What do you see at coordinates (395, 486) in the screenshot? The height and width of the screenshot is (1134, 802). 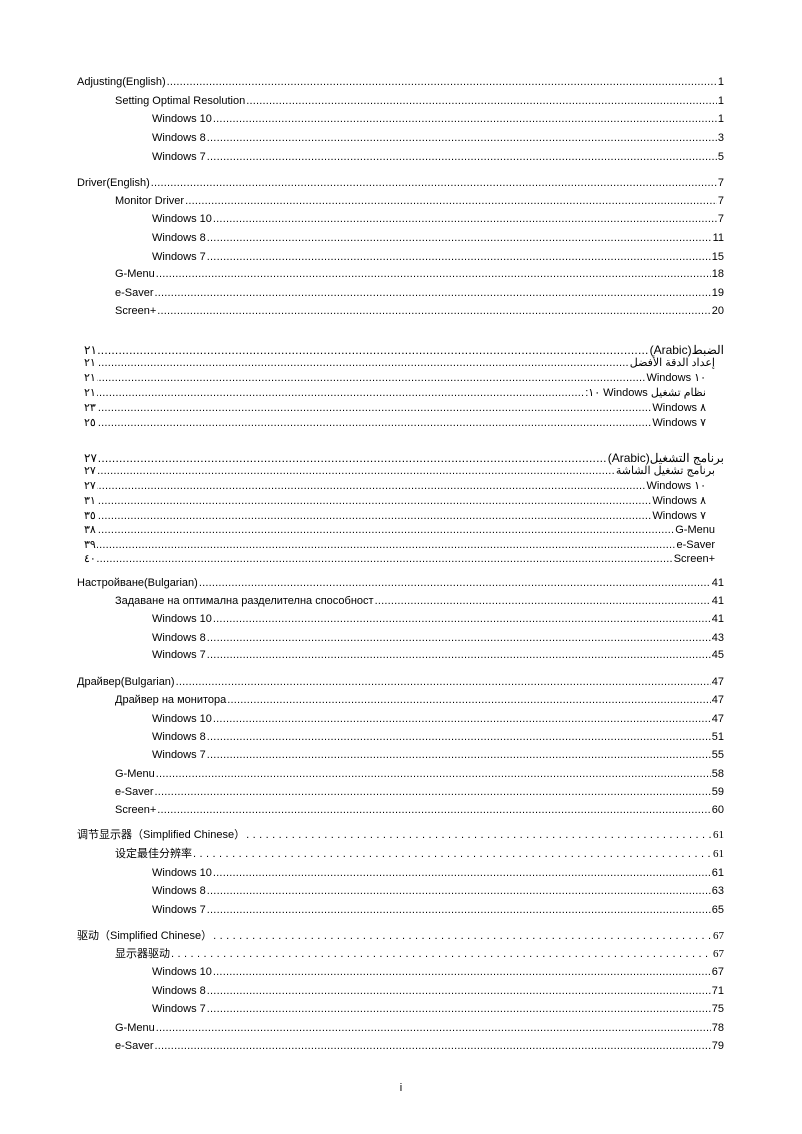 I see `toc-entry: Windows ١٠ ٢٧` at bounding box center [395, 486].